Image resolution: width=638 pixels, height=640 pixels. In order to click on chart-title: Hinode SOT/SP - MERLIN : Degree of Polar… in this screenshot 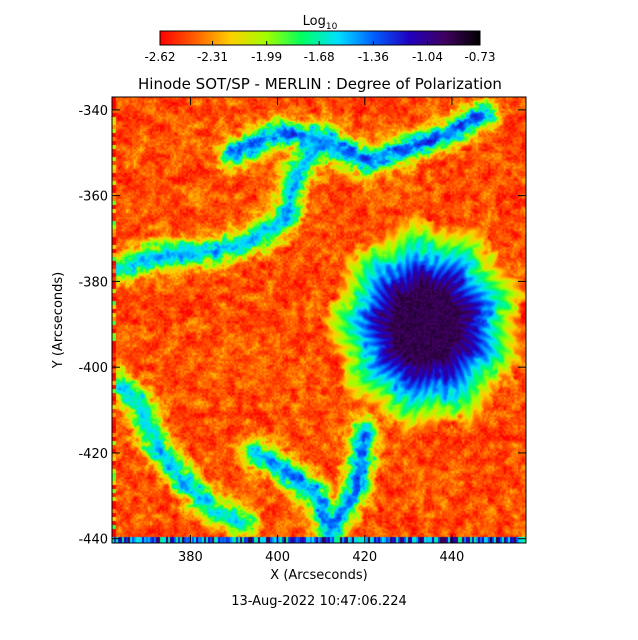, I will do `click(320, 84)`.